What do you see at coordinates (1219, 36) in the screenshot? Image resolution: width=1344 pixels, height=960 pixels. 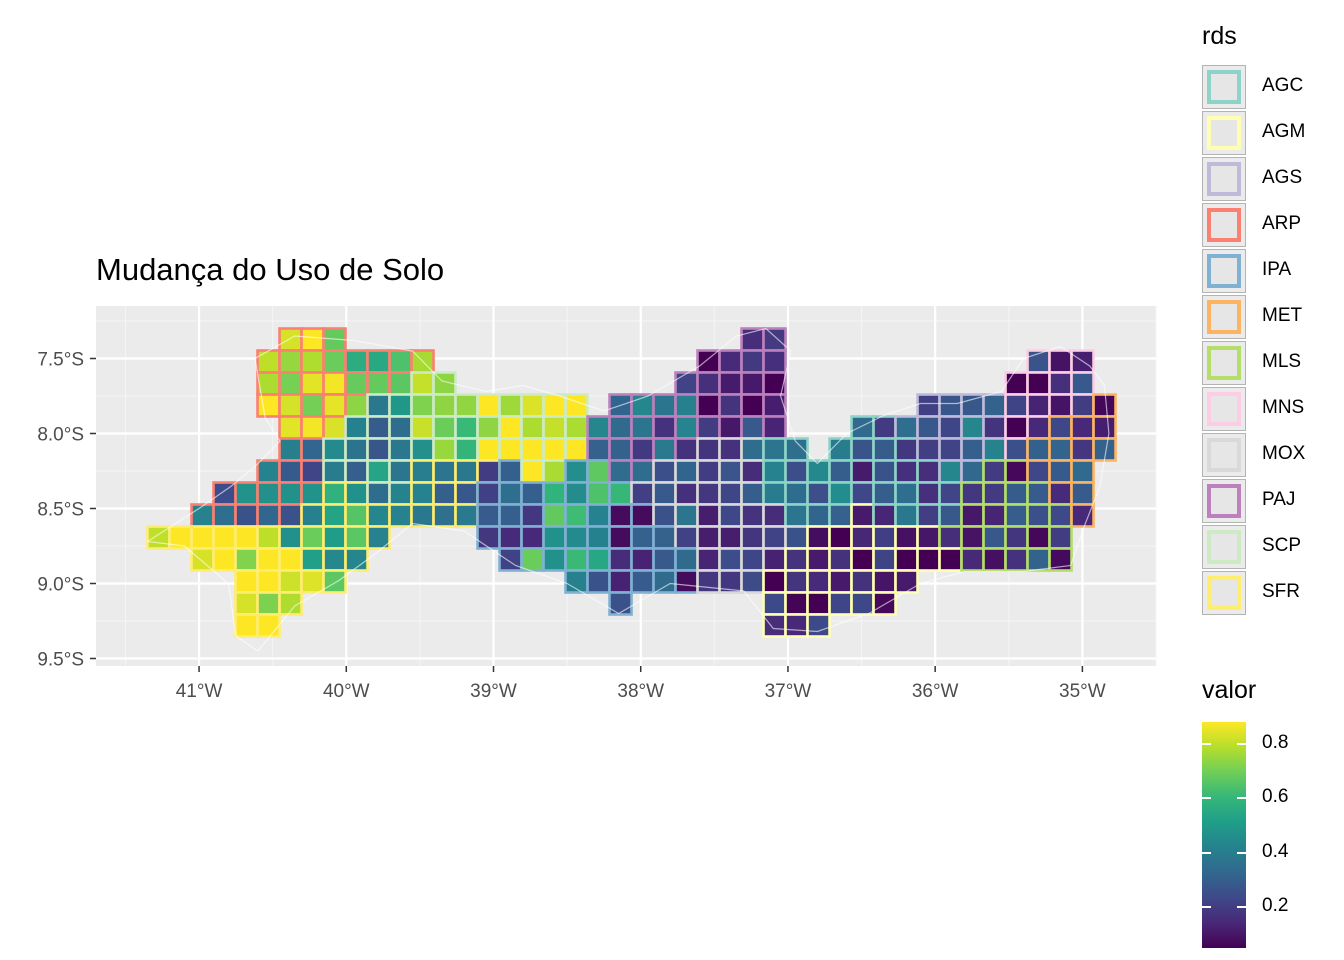 I see `rds-legend-title: rds` at bounding box center [1219, 36].